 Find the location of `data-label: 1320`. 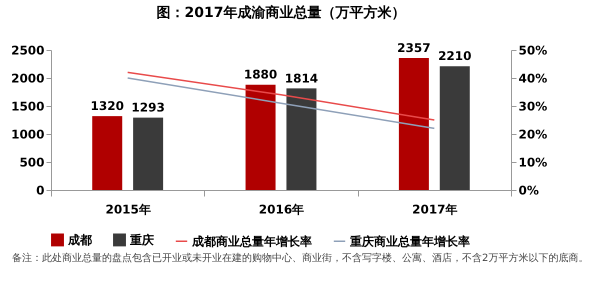

data-label: 1320 is located at coordinates (107, 106).